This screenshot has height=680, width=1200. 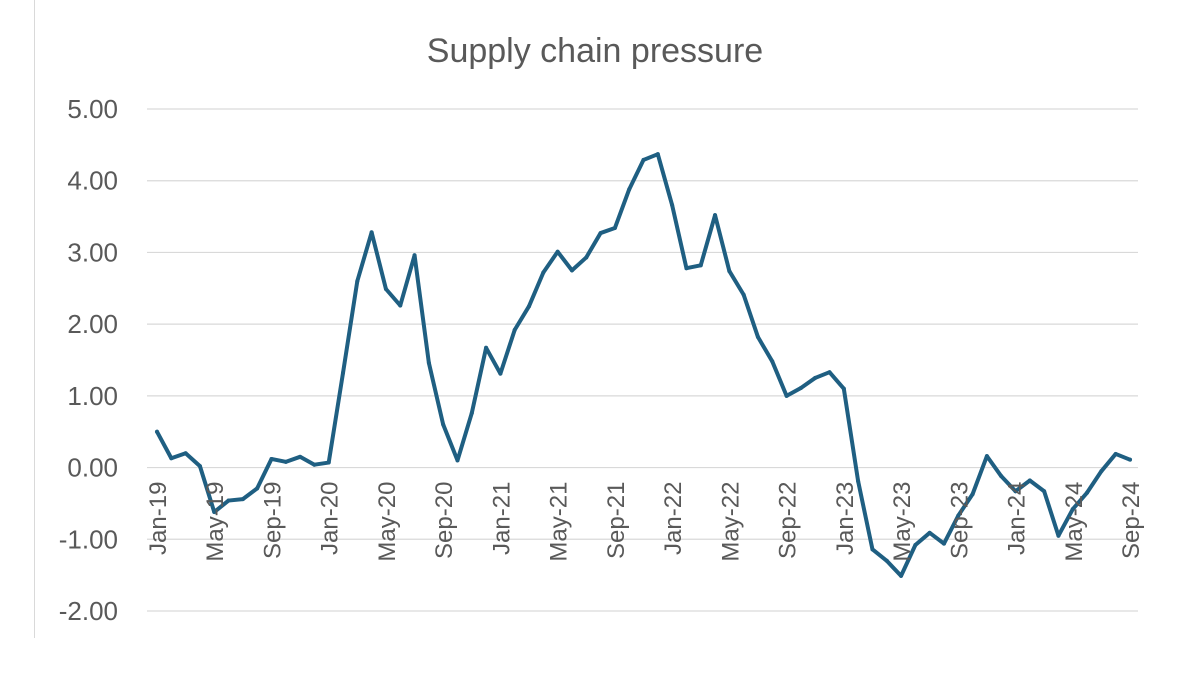 I want to click on x-tick-label: Jan-21, so click(x=501, y=518).